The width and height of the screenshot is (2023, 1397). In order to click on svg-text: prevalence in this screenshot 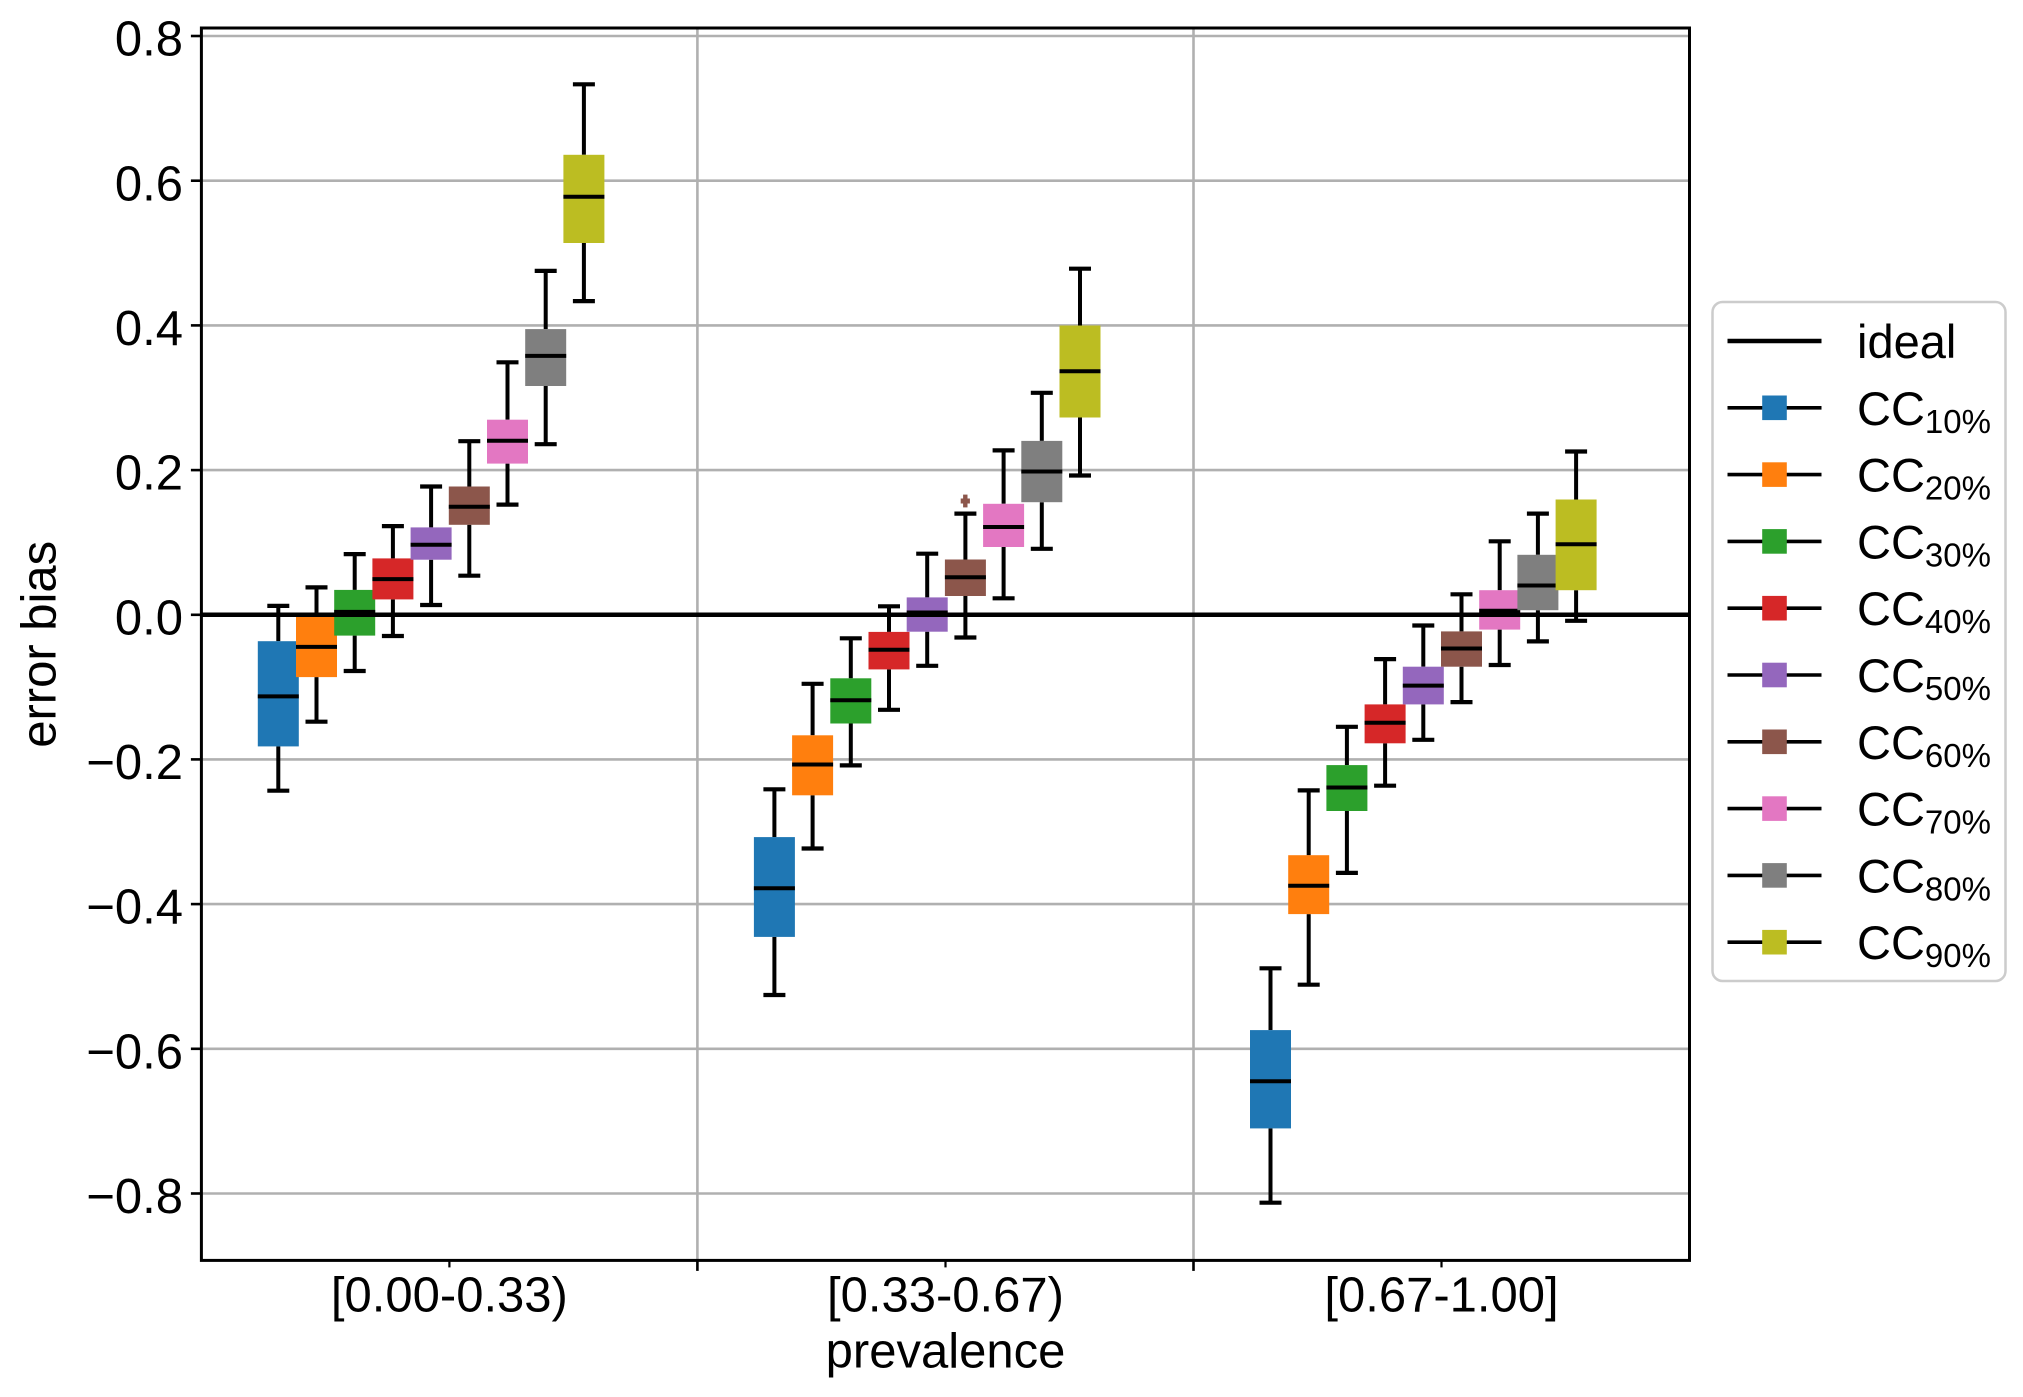, I will do `click(946, 1351)`.